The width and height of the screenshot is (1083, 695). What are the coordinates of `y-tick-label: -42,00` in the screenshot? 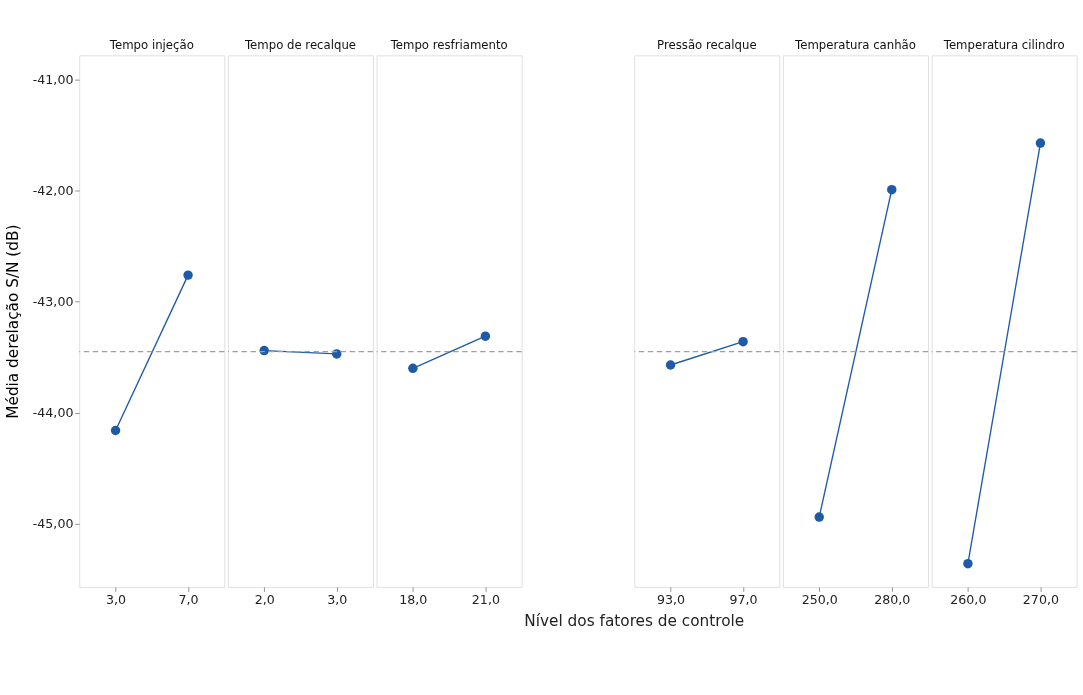 It's located at (53, 190).